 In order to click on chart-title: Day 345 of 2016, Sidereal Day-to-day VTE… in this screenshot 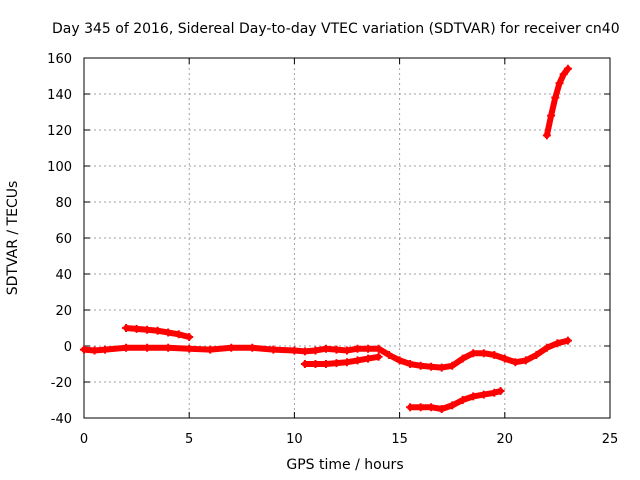, I will do `click(336, 29)`.